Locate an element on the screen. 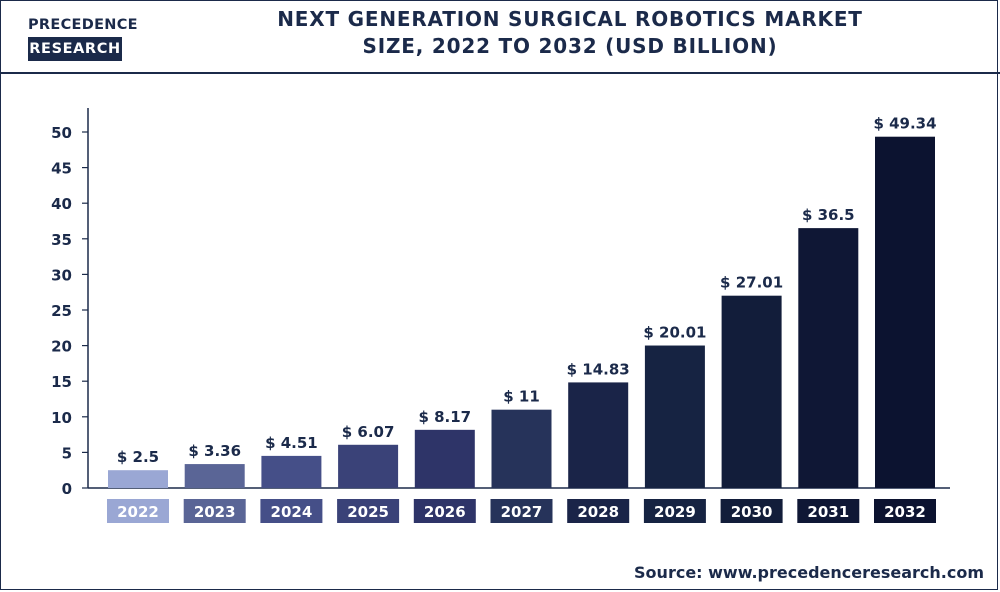 The image size is (1000, 592). bar-2022 is located at coordinates (138, 479).